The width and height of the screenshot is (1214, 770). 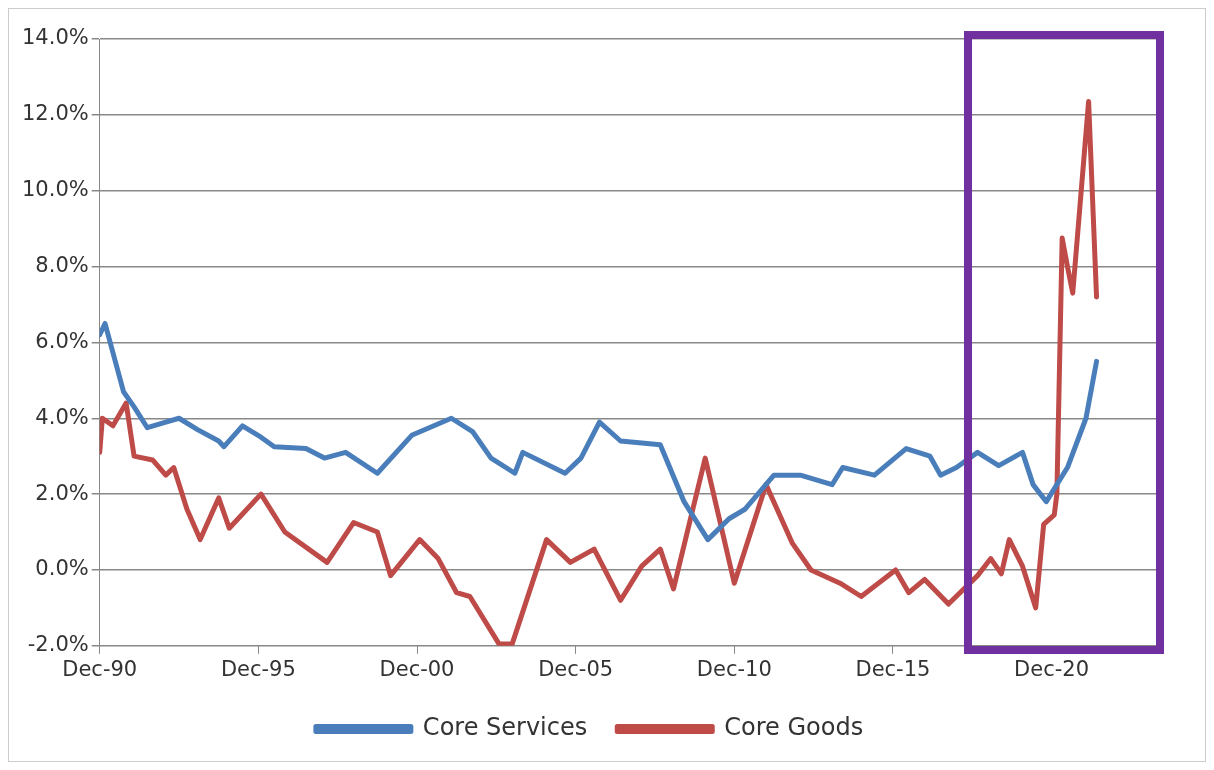 I want to click on y-tick-label: 8.0%, so click(x=62, y=265).